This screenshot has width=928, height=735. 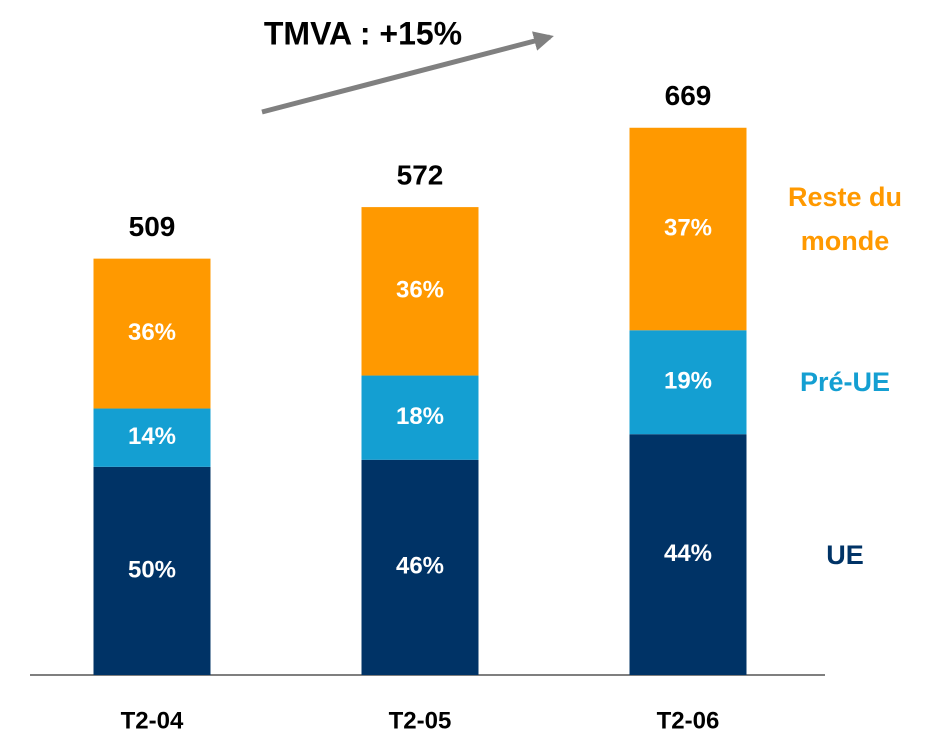 I want to click on total-label: 572, so click(x=420, y=174).